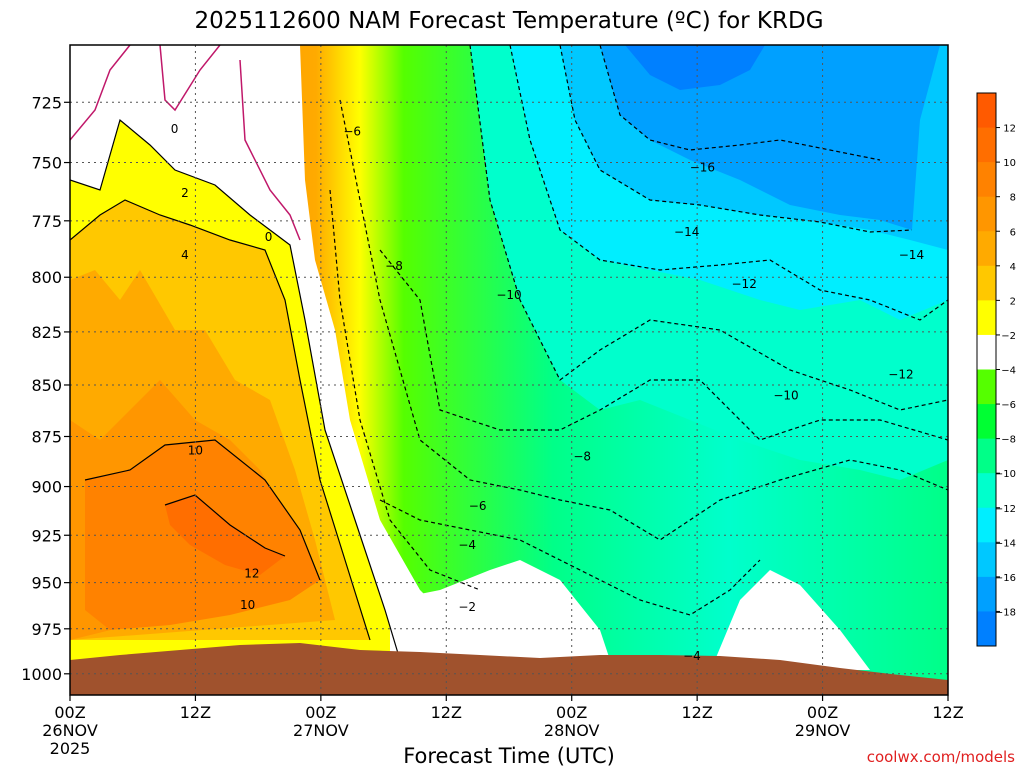 The width and height of the screenshot is (1024, 768). I want to click on colorbar-label: −18, so click(1005, 612).